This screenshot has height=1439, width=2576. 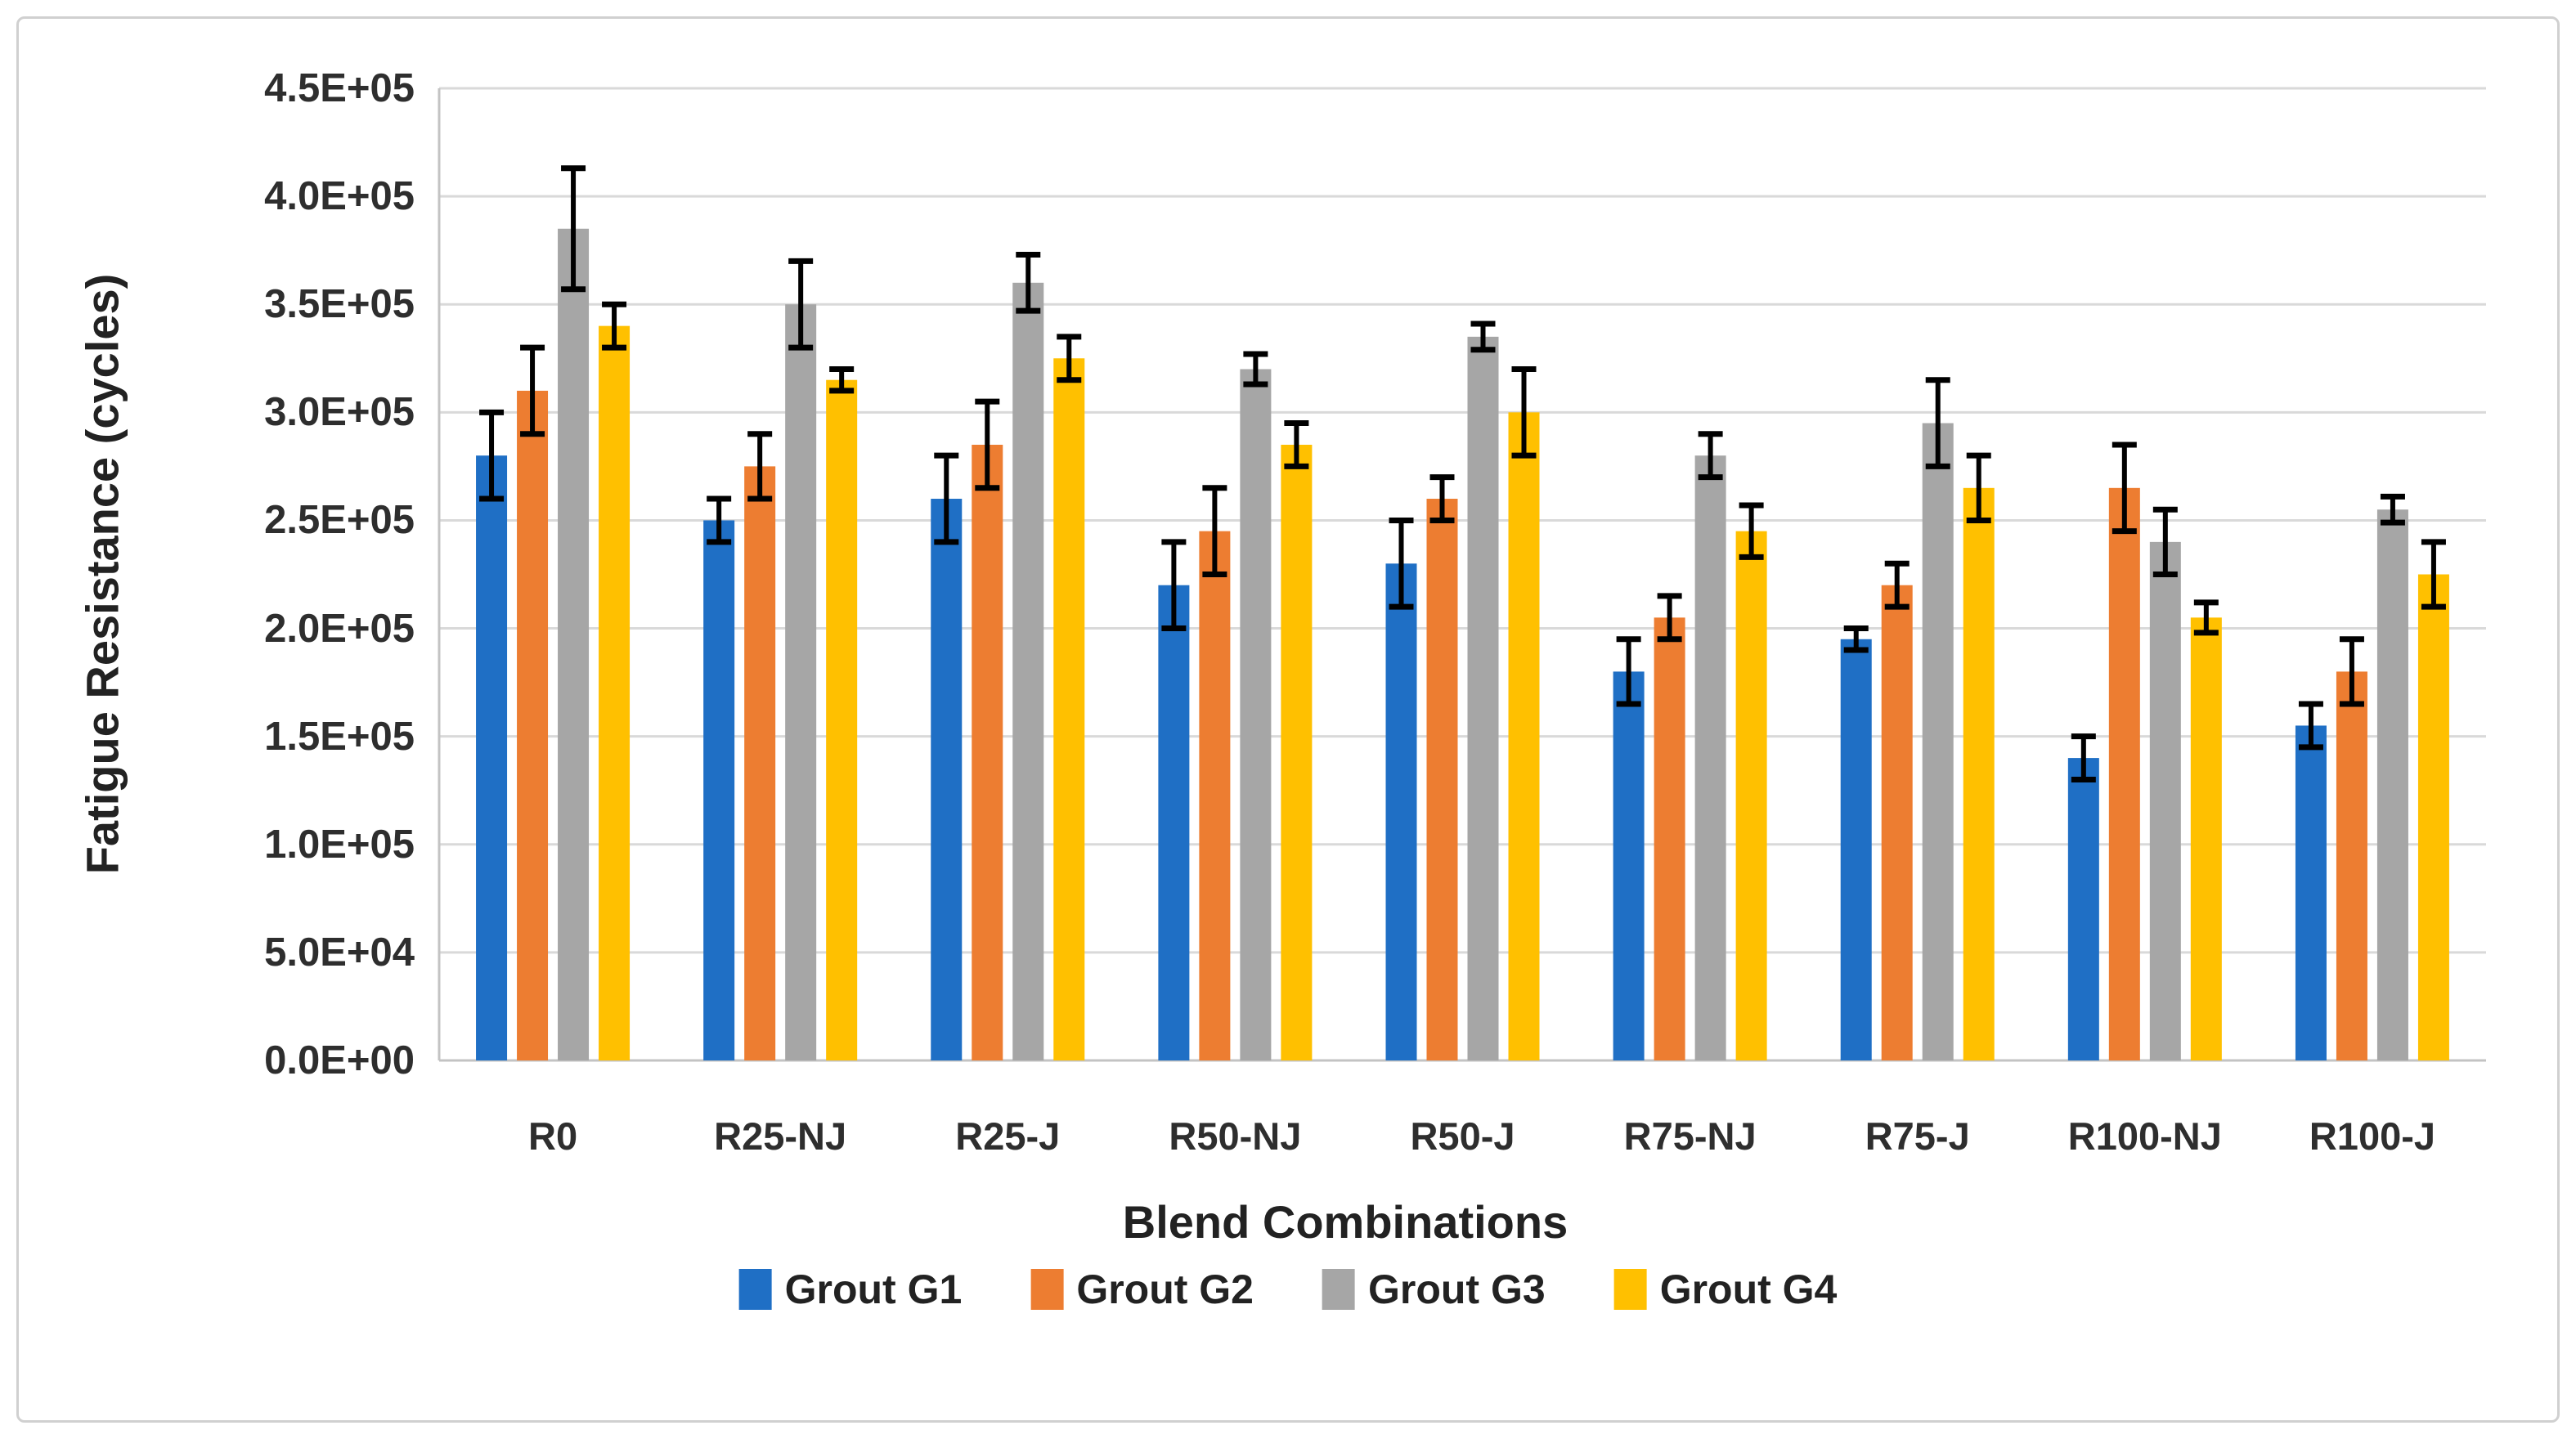 I want to click on bar-grout-g1-r75-j, so click(x=1856, y=849).